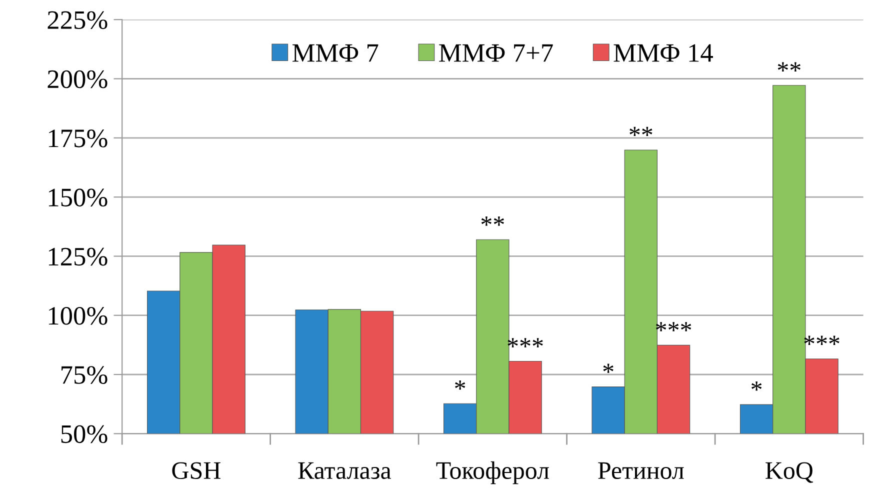 The height and width of the screenshot is (490, 872). I want to click on y-tick-label: 175%, so click(78, 139).